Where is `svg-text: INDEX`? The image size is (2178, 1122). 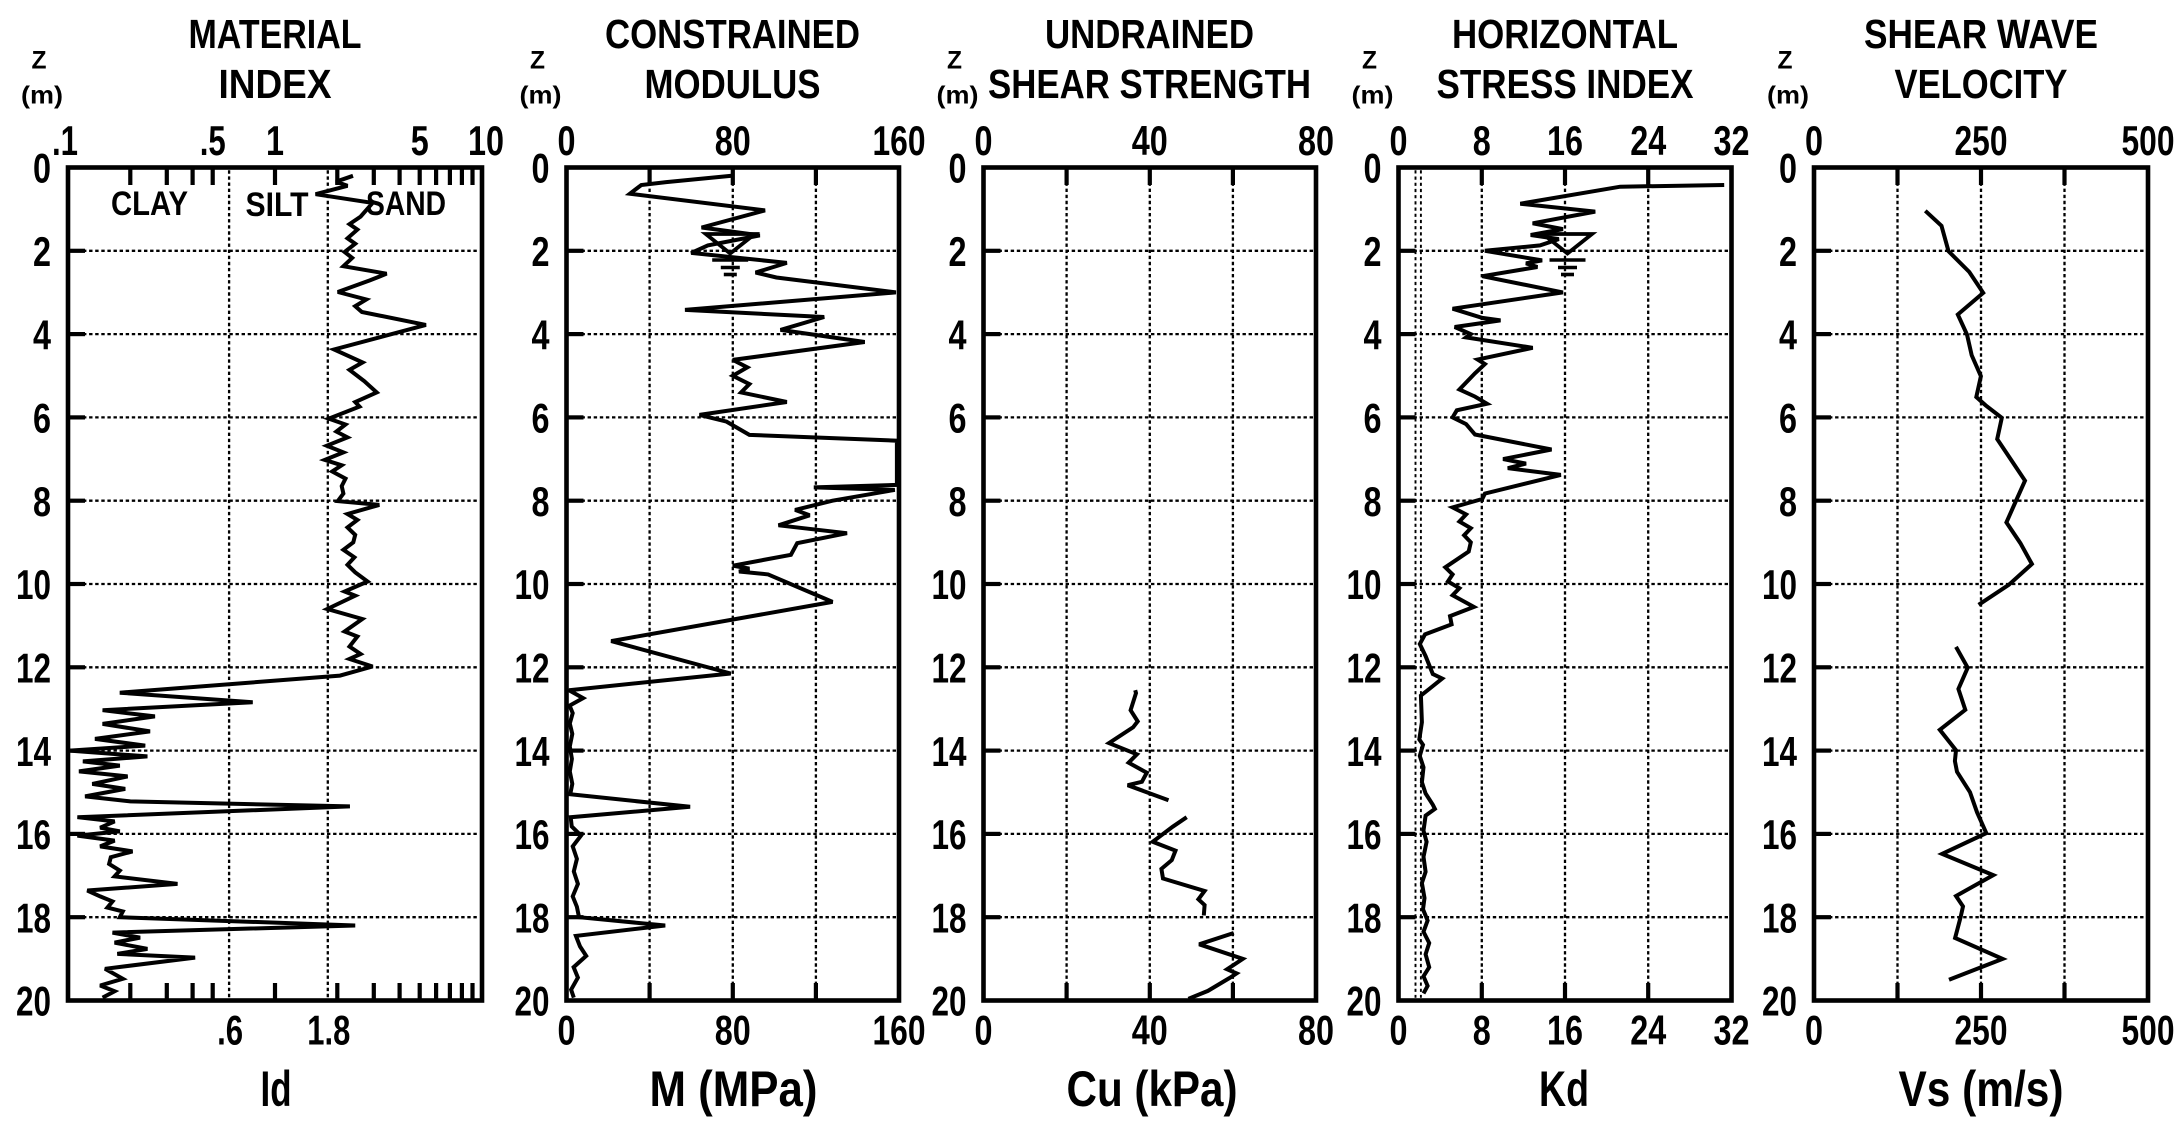 svg-text: INDEX is located at coordinates (275, 84).